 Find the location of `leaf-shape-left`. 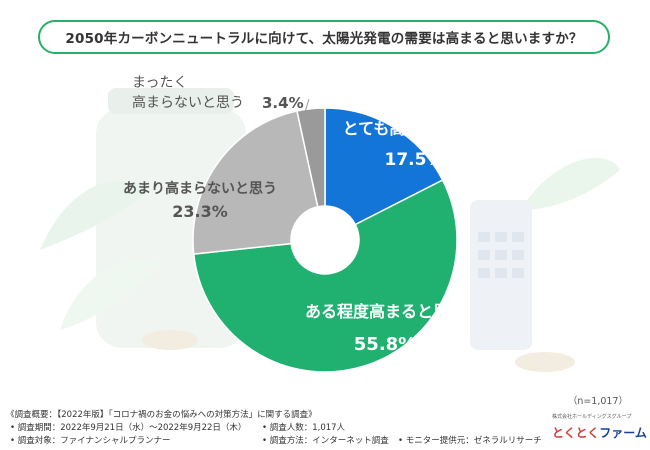

leaf-shape-left is located at coordinates (95, 215).